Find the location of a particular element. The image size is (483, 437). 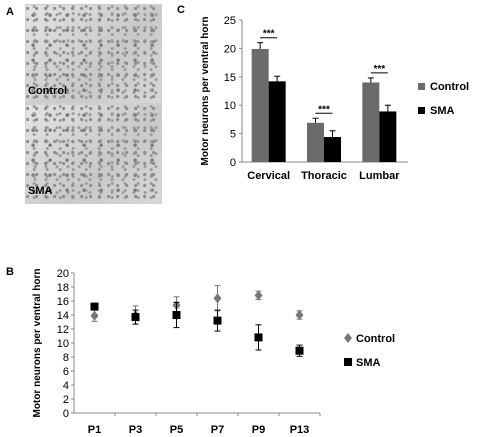

category-label: P13 is located at coordinates (300, 430).